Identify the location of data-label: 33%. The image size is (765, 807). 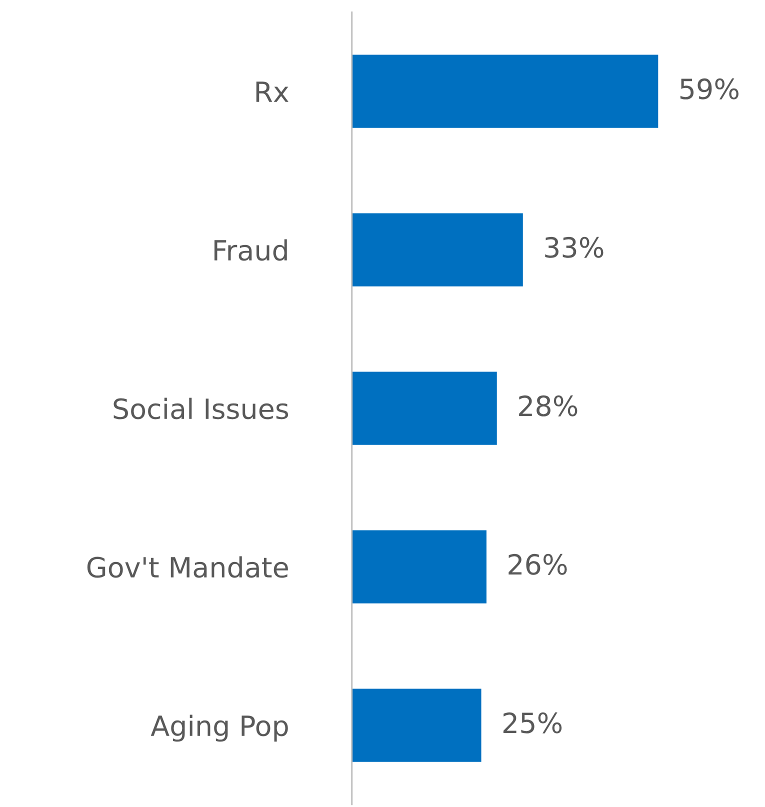
(574, 247).